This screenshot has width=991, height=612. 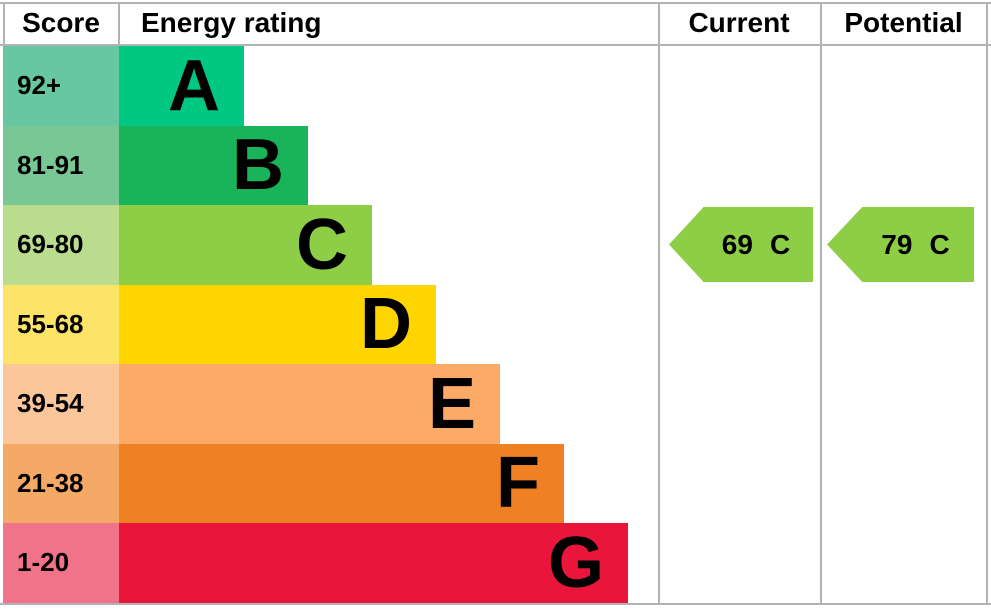 What do you see at coordinates (309, 404) in the screenshot?
I see `band-bar: E` at bounding box center [309, 404].